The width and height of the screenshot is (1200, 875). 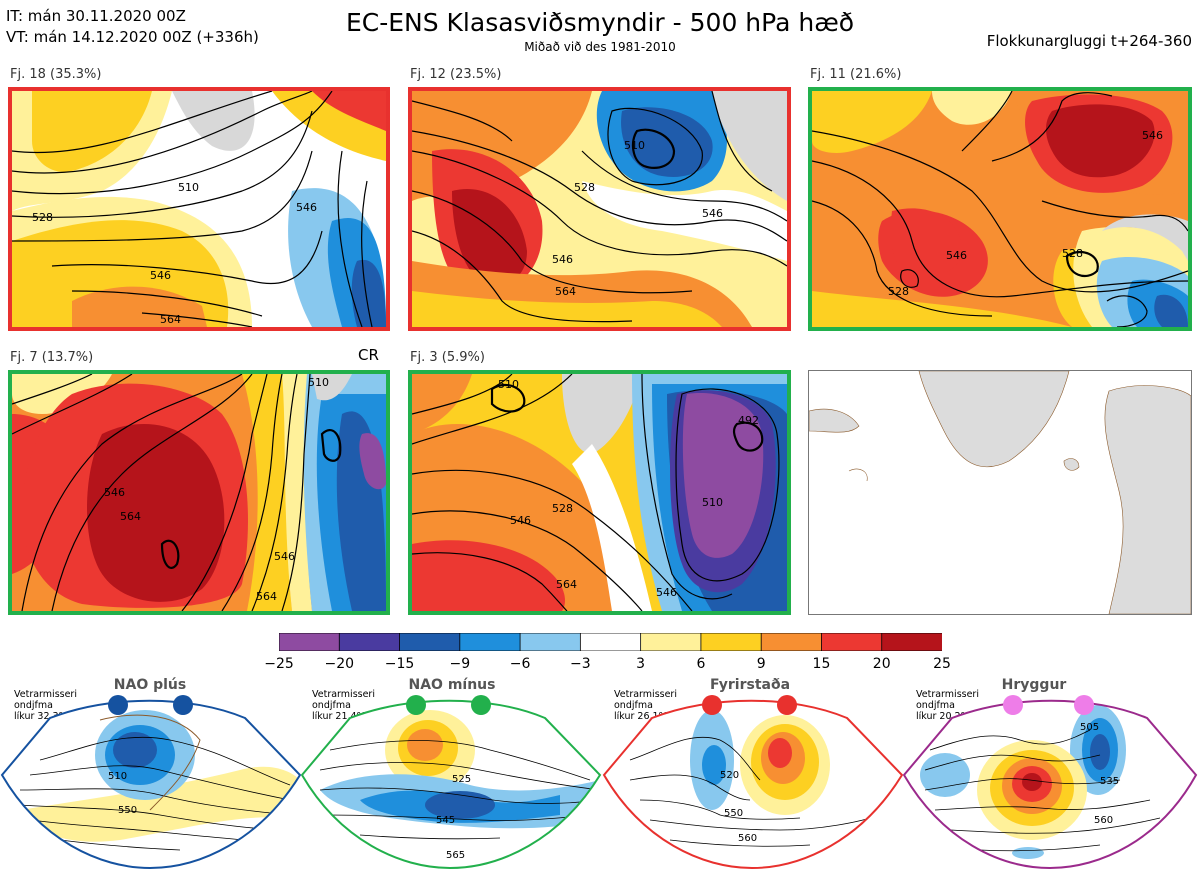 What do you see at coordinates (279, 664) in the screenshot?
I see `colorbar-tick-label: −25` at bounding box center [279, 664].